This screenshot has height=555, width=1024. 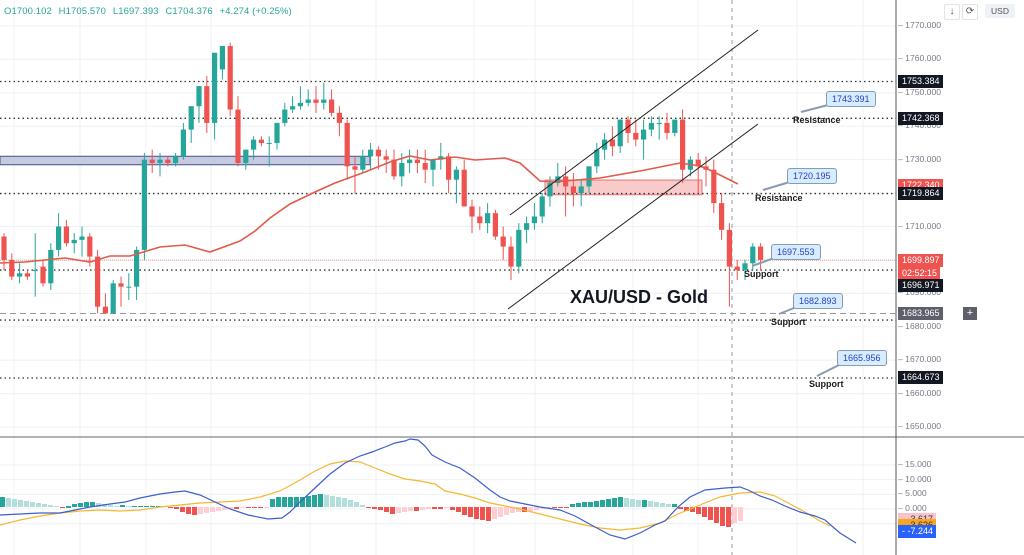 I want to click on price-callout: 1682.893, so click(x=818, y=301).